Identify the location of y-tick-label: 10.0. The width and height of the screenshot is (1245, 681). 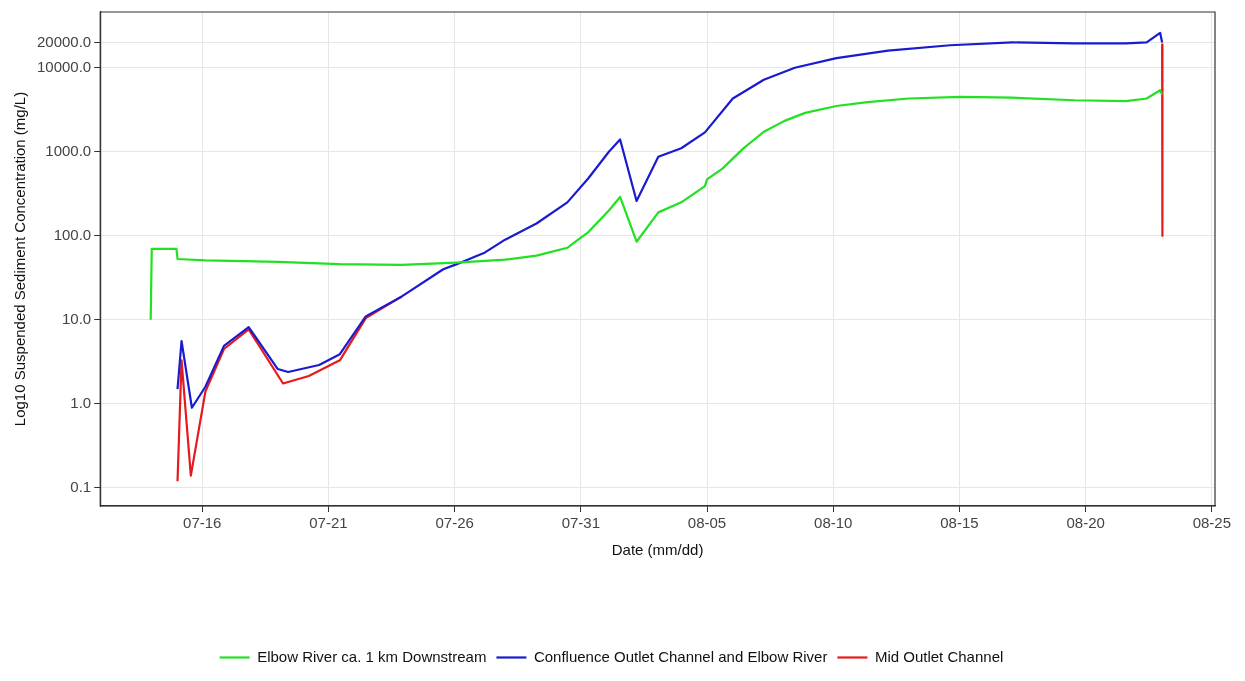
(77, 318).